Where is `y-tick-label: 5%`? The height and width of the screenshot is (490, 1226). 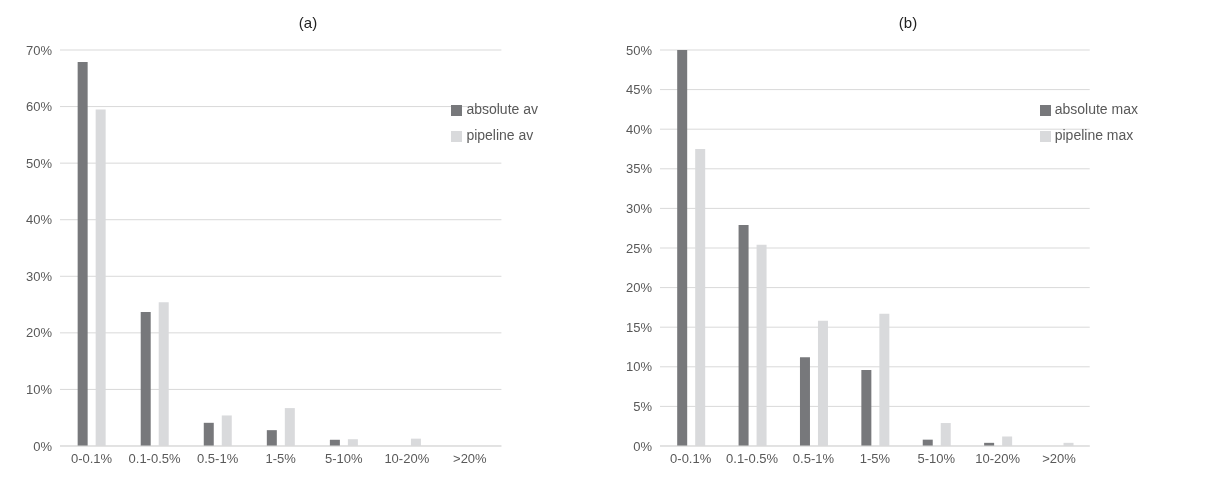
y-tick-label: 5% is located at coordinates (643, 407).